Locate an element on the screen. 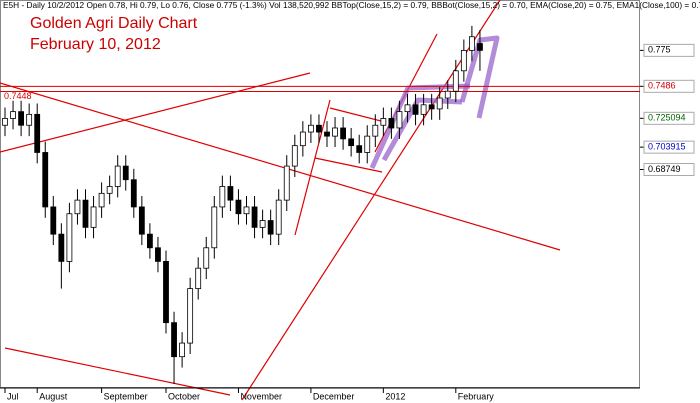 This screenshot has height=403, width=700. chart-title: Golden Agri Daily Chart is located at coordinates (114, 23).